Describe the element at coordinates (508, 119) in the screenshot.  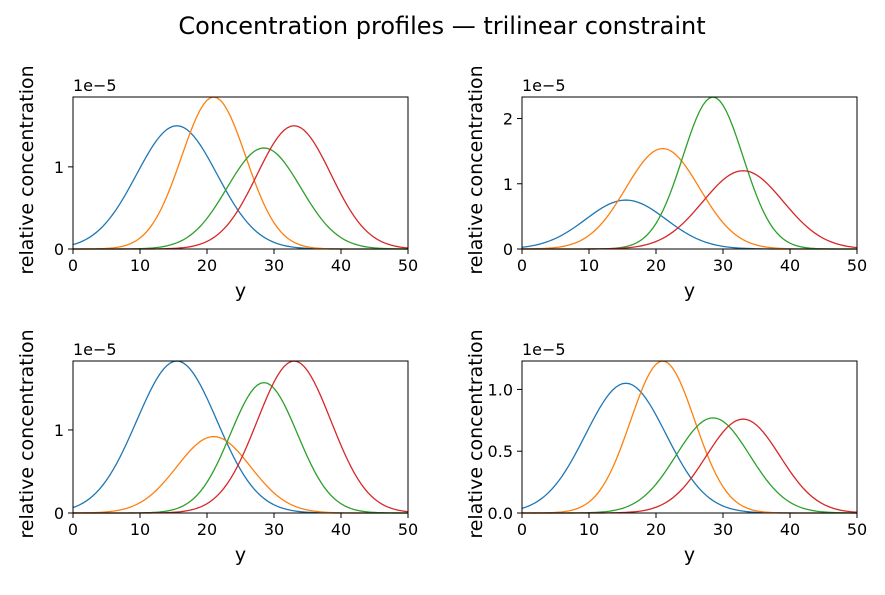
I see `y-tick-label: 2` at that location.